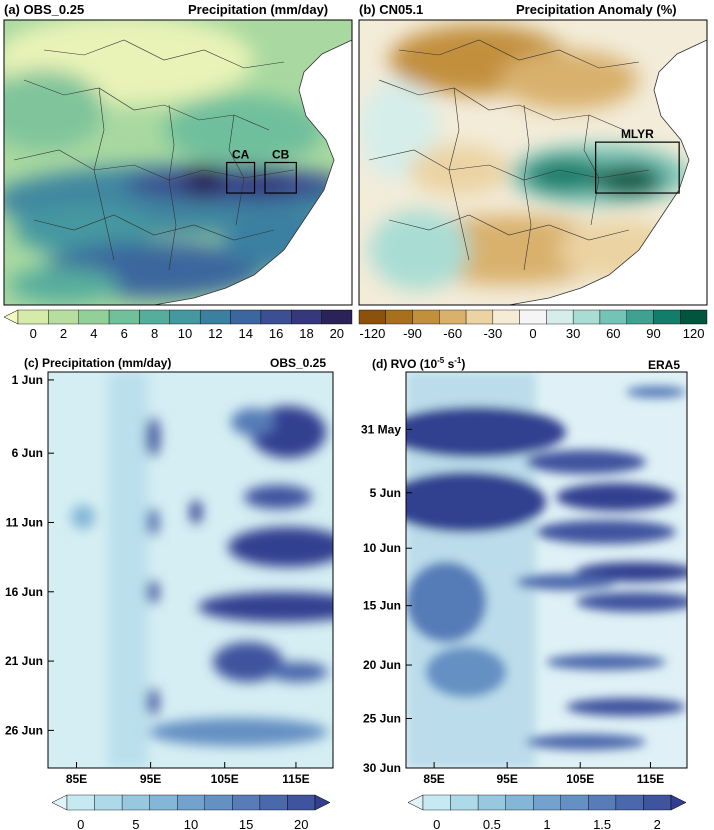  Describe the element at coordinates (281, 155) in the screenshot. I see `panel-a-box-label-cb: CB` at that location.